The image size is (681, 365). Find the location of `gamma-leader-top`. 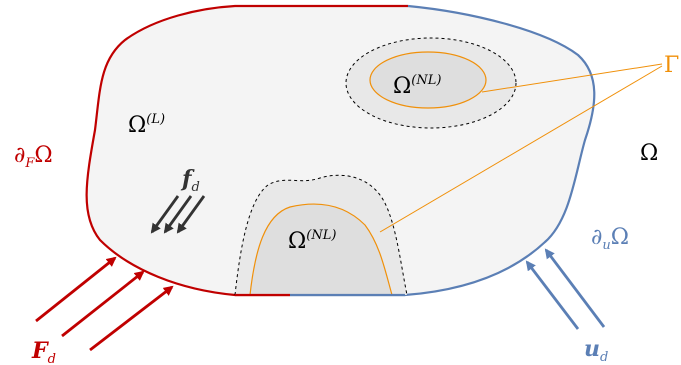

gamma-leader-top is located at coordinates (572, 78).